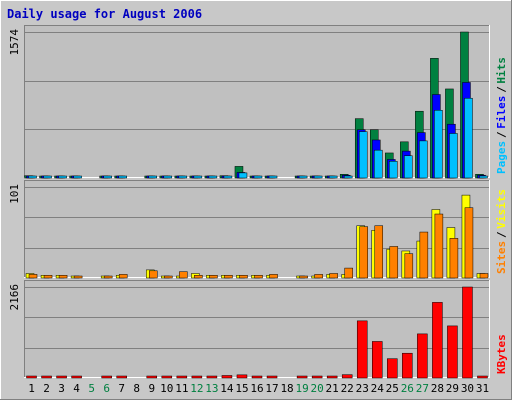 This screenshot has width=512, height=400. What do you see at coordinates (392, 388) in the screenshot?
I see `x-tick-label-day-25: 25` at bounding box center [392, 388].